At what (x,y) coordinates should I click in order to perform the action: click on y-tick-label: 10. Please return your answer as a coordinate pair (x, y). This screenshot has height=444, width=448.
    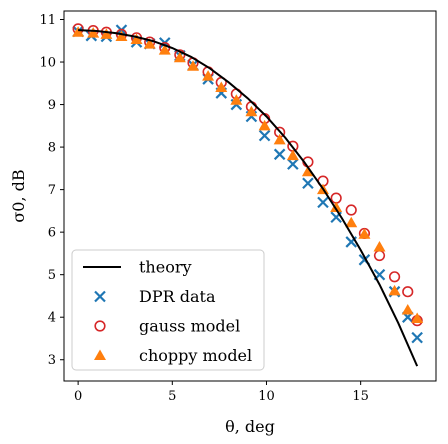
    Looking at the image, I should click on (47, 63).